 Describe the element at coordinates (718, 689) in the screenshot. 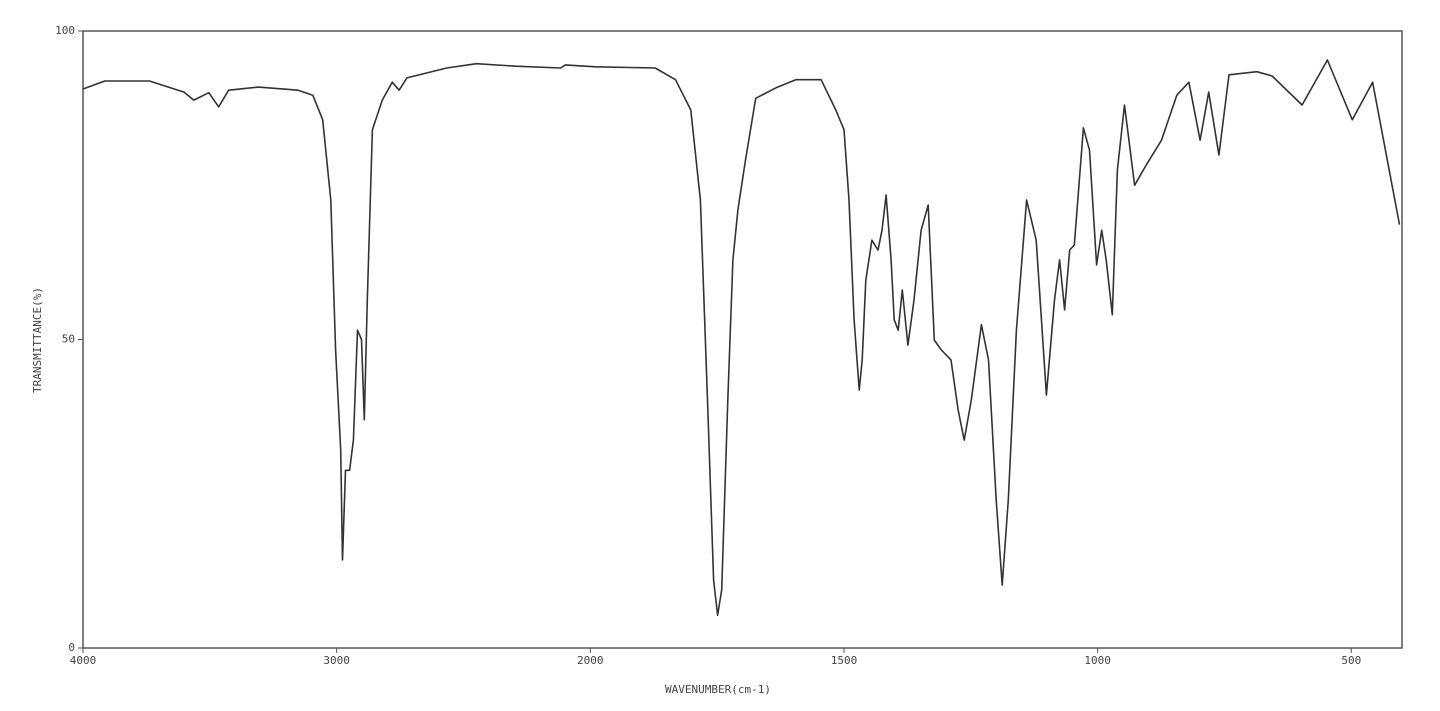

I see `x-axis-label: WAVENUMBER(cm-1)` at that location.